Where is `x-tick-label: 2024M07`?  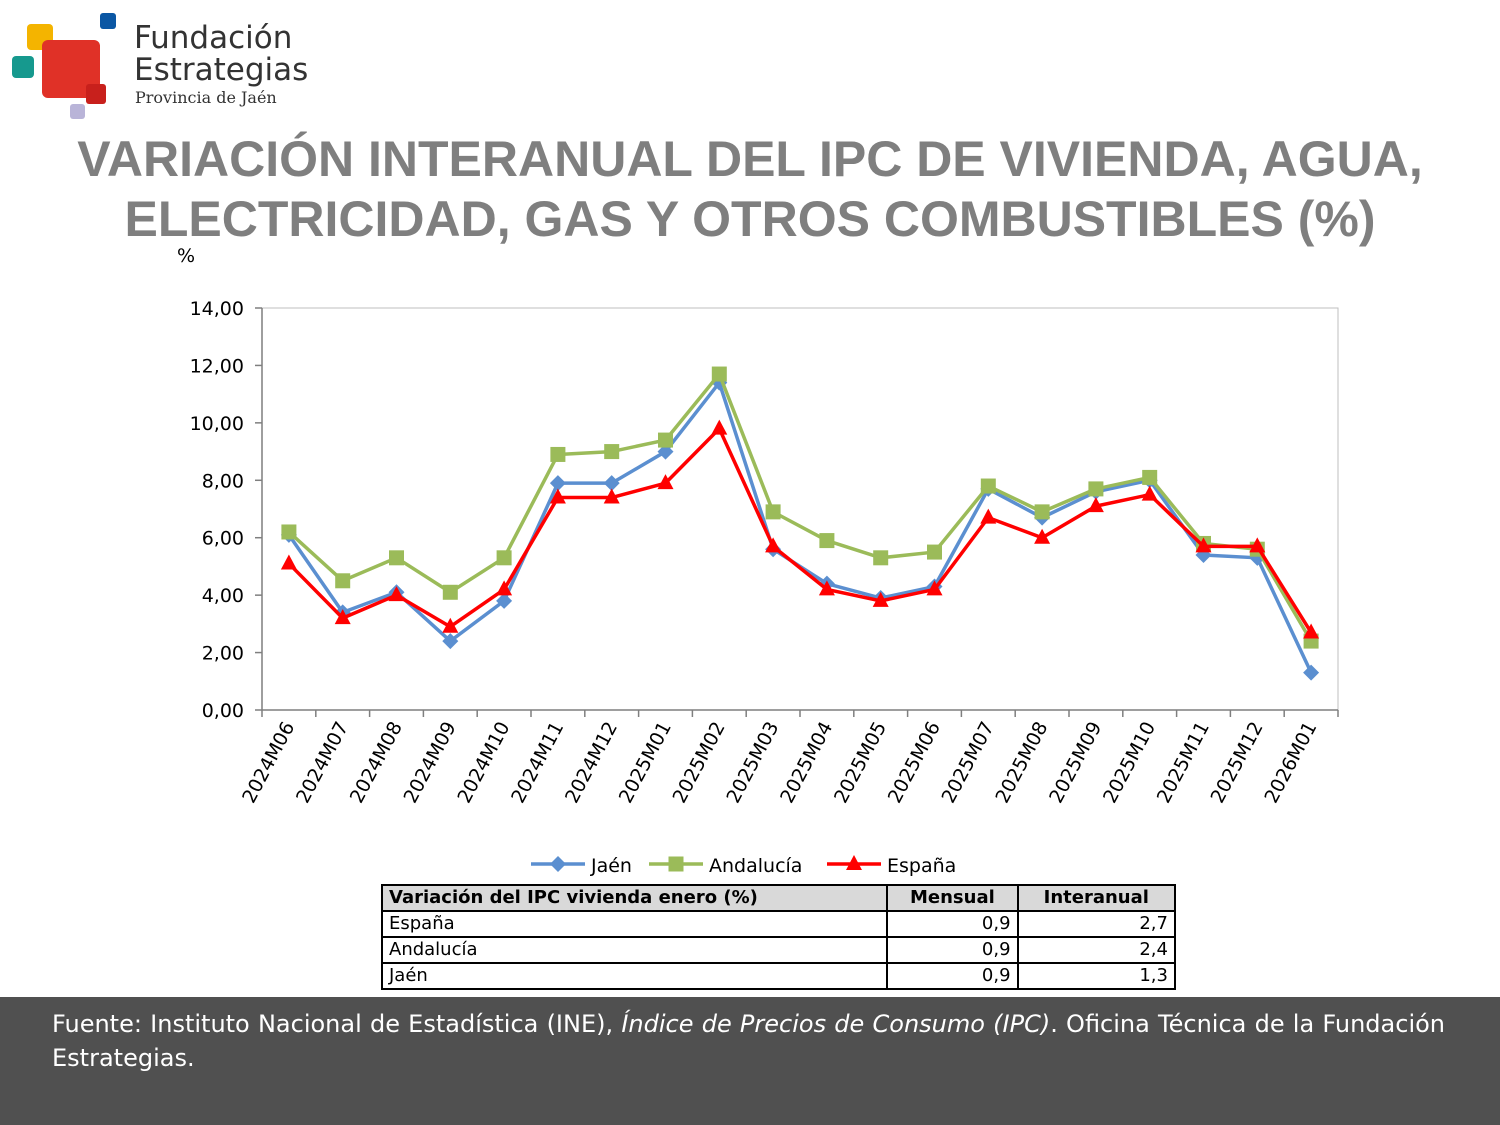 x-tick-label: 2024M07 is located at coordinates (322, 762).